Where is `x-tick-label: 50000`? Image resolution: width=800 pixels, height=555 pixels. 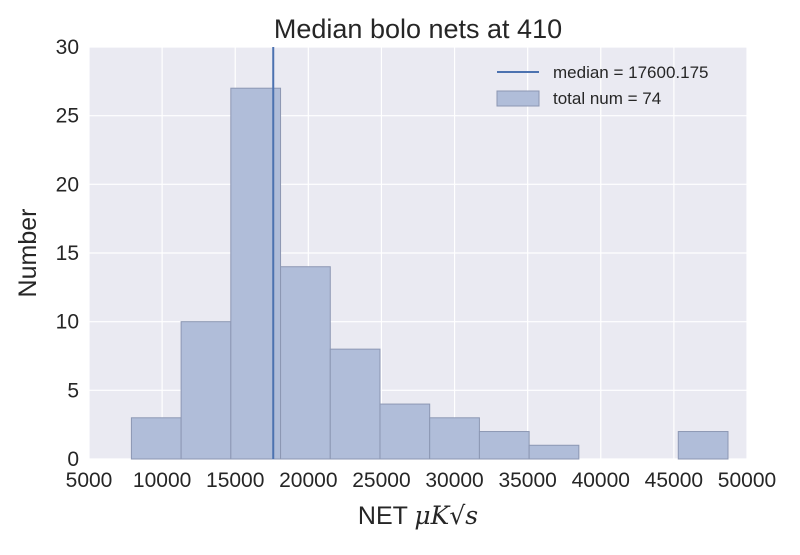 x-tick-label: 50000 is located at coordinates (747, 480).